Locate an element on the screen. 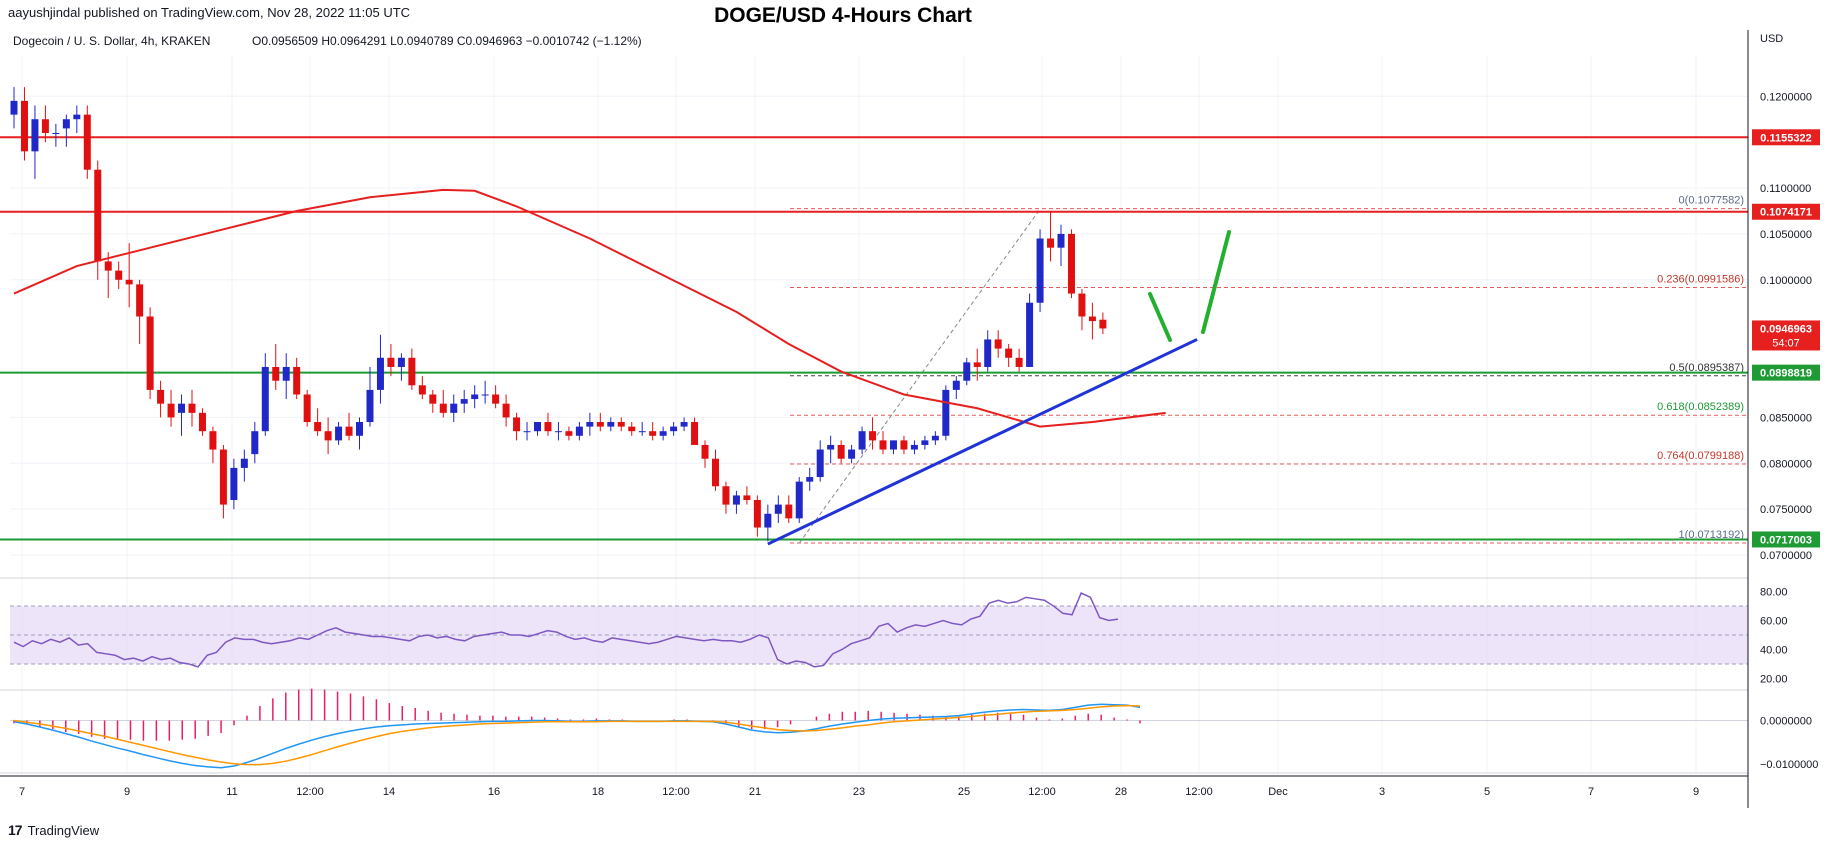  signal-line is located at coordinates (577, 735).